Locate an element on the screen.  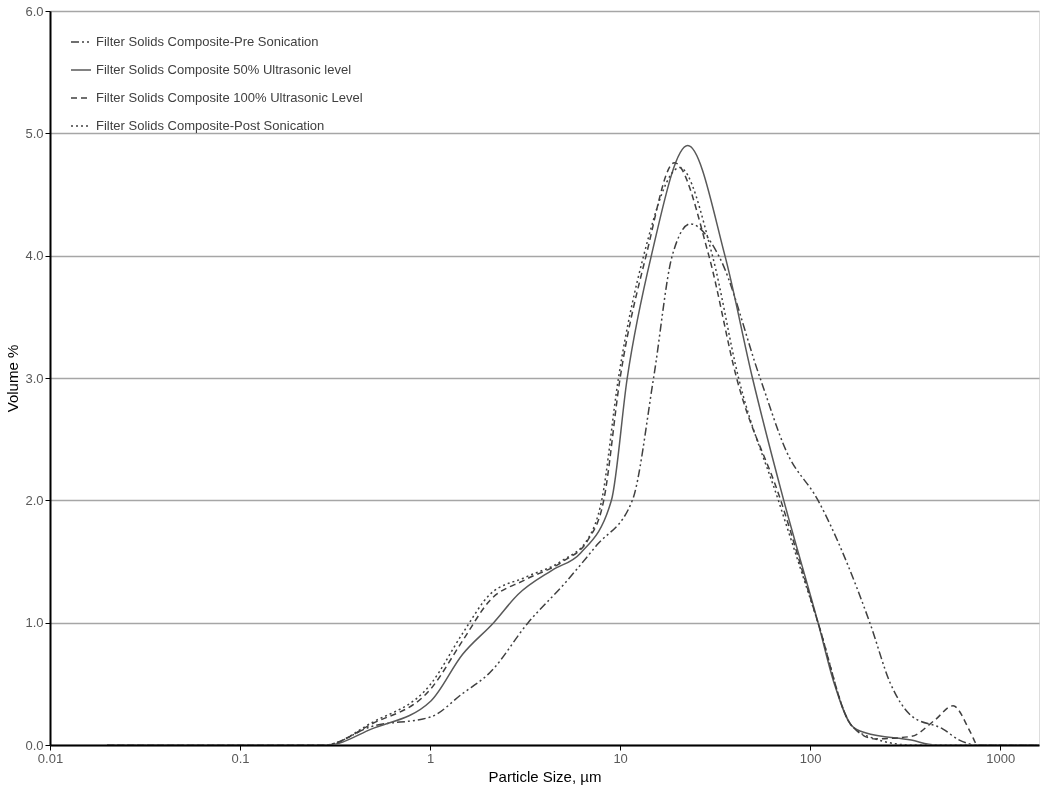
x-tick-label: 0.01 is located at coordinates (50, 758).